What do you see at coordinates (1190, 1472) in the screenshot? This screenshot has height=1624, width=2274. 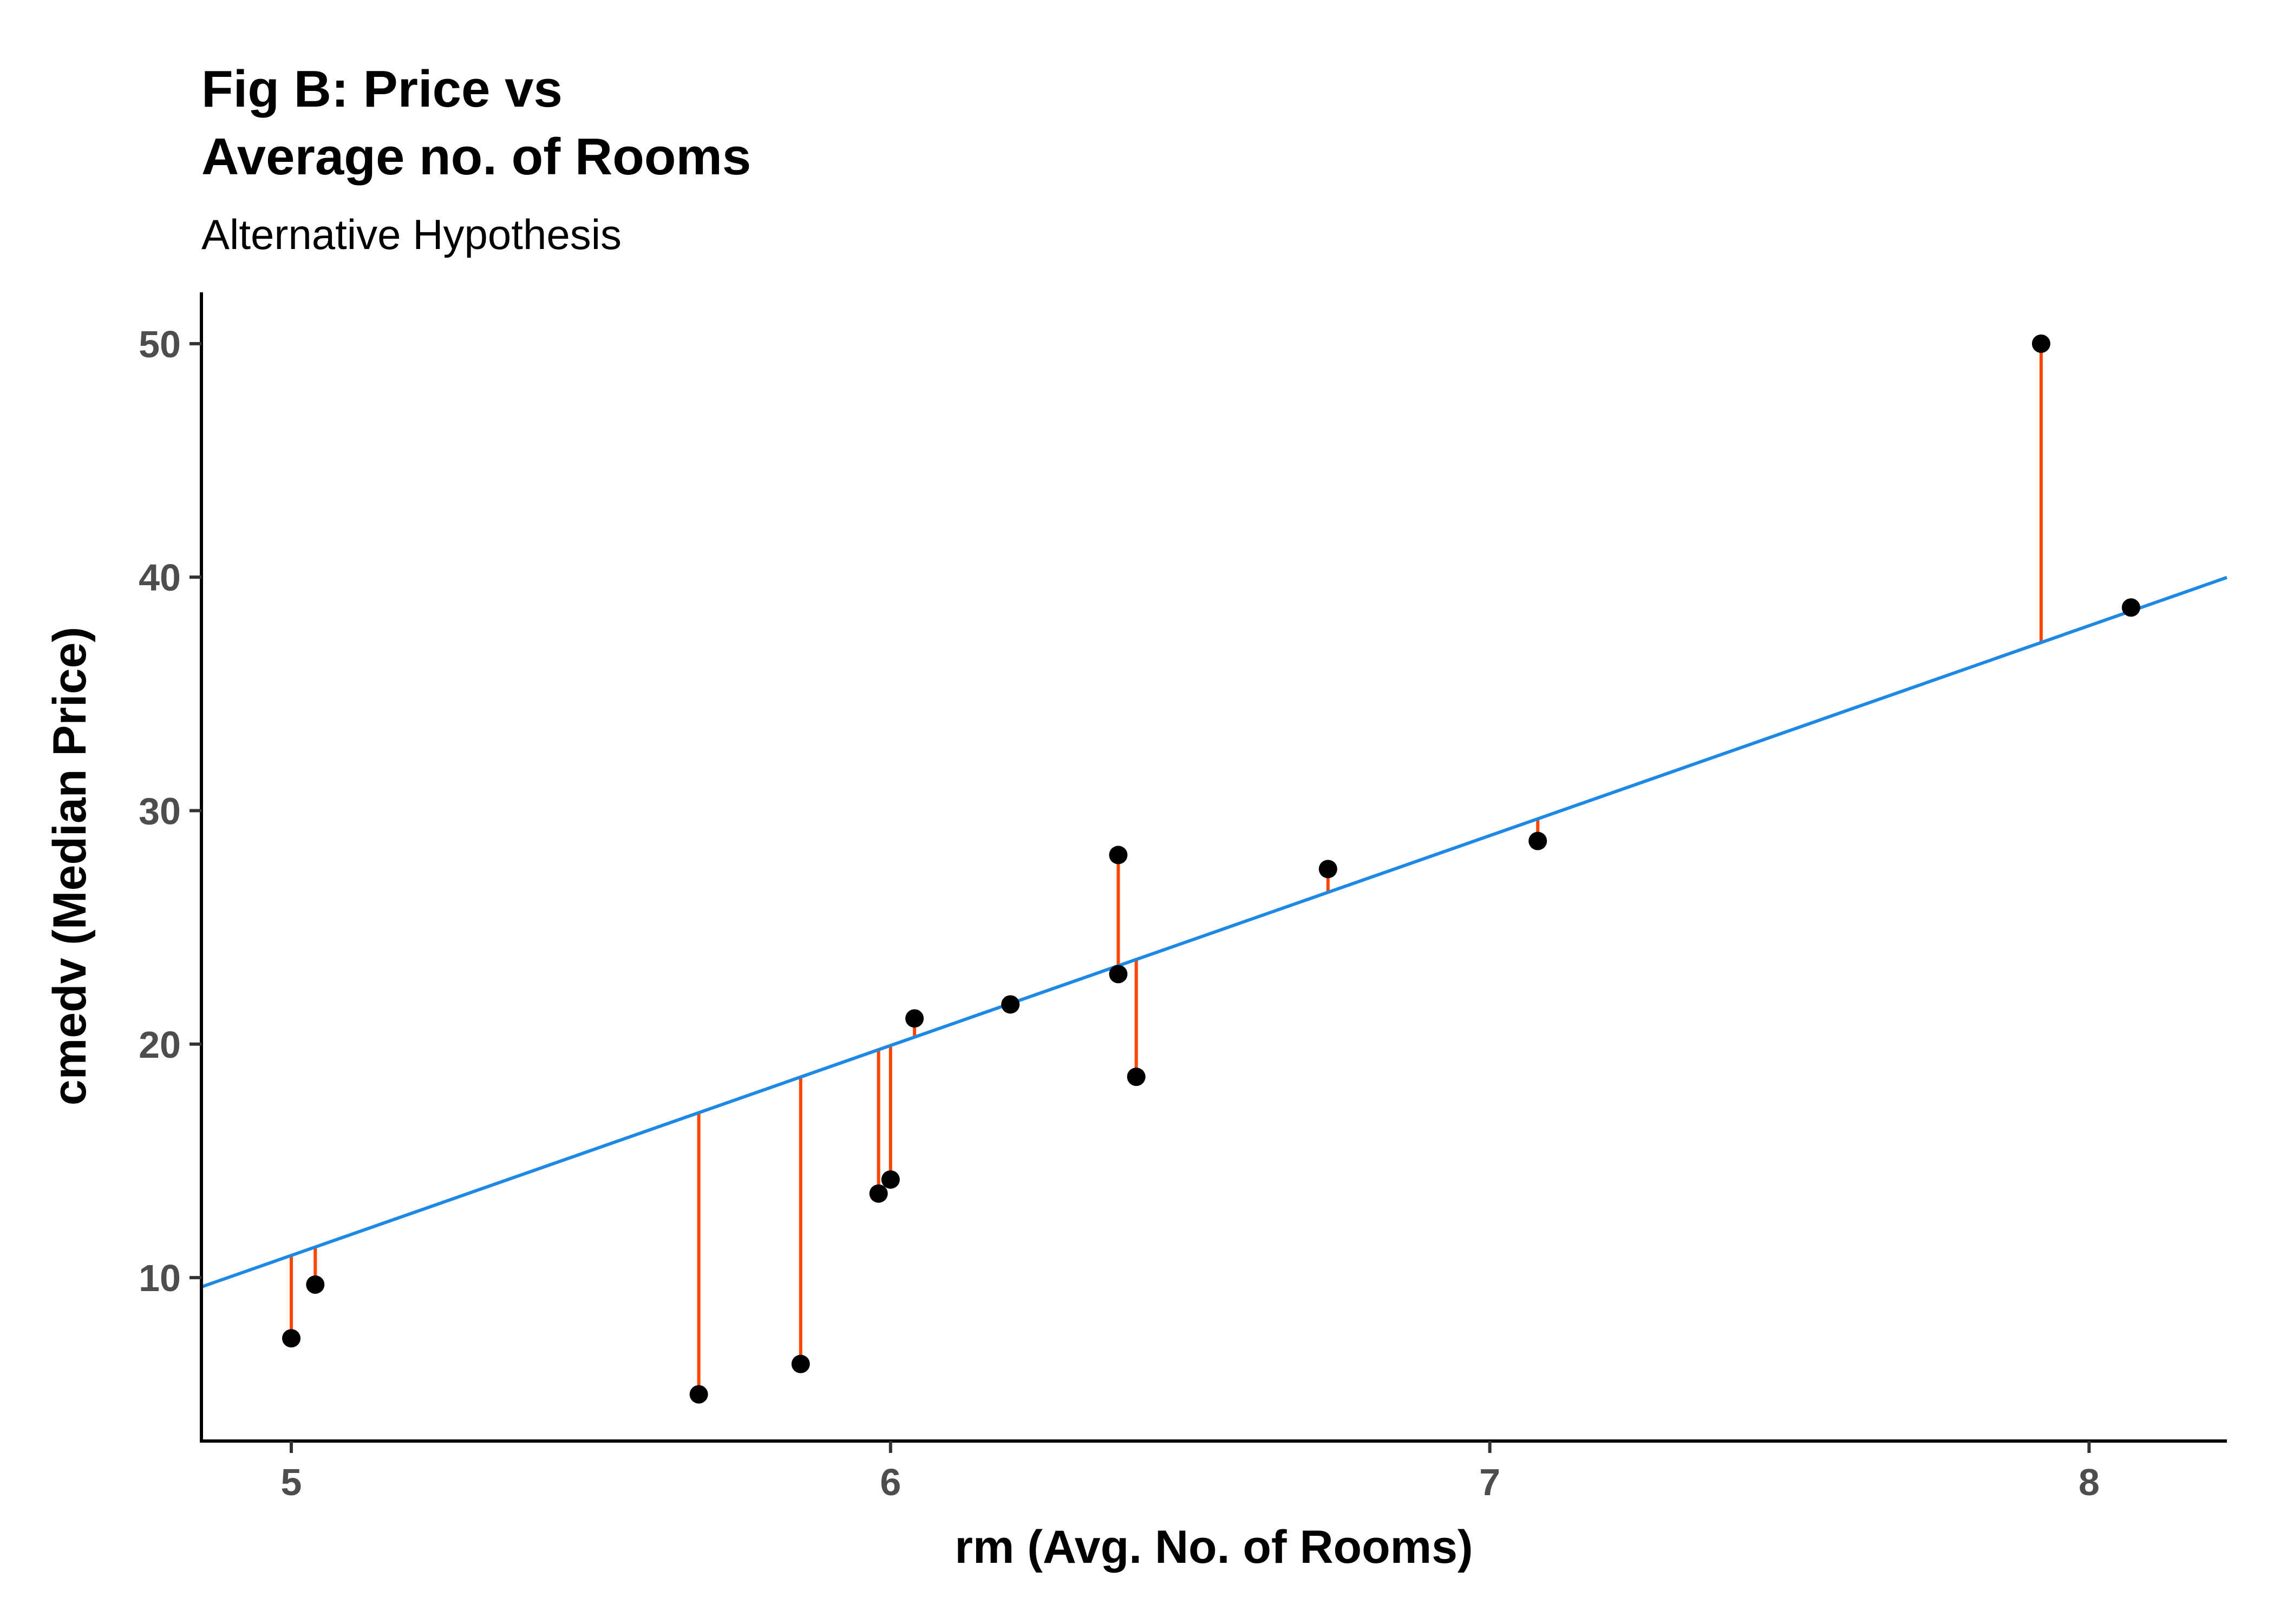 I see `x-axis-ticks: 5 6 7 8` at bounding box center [1190, 1472].